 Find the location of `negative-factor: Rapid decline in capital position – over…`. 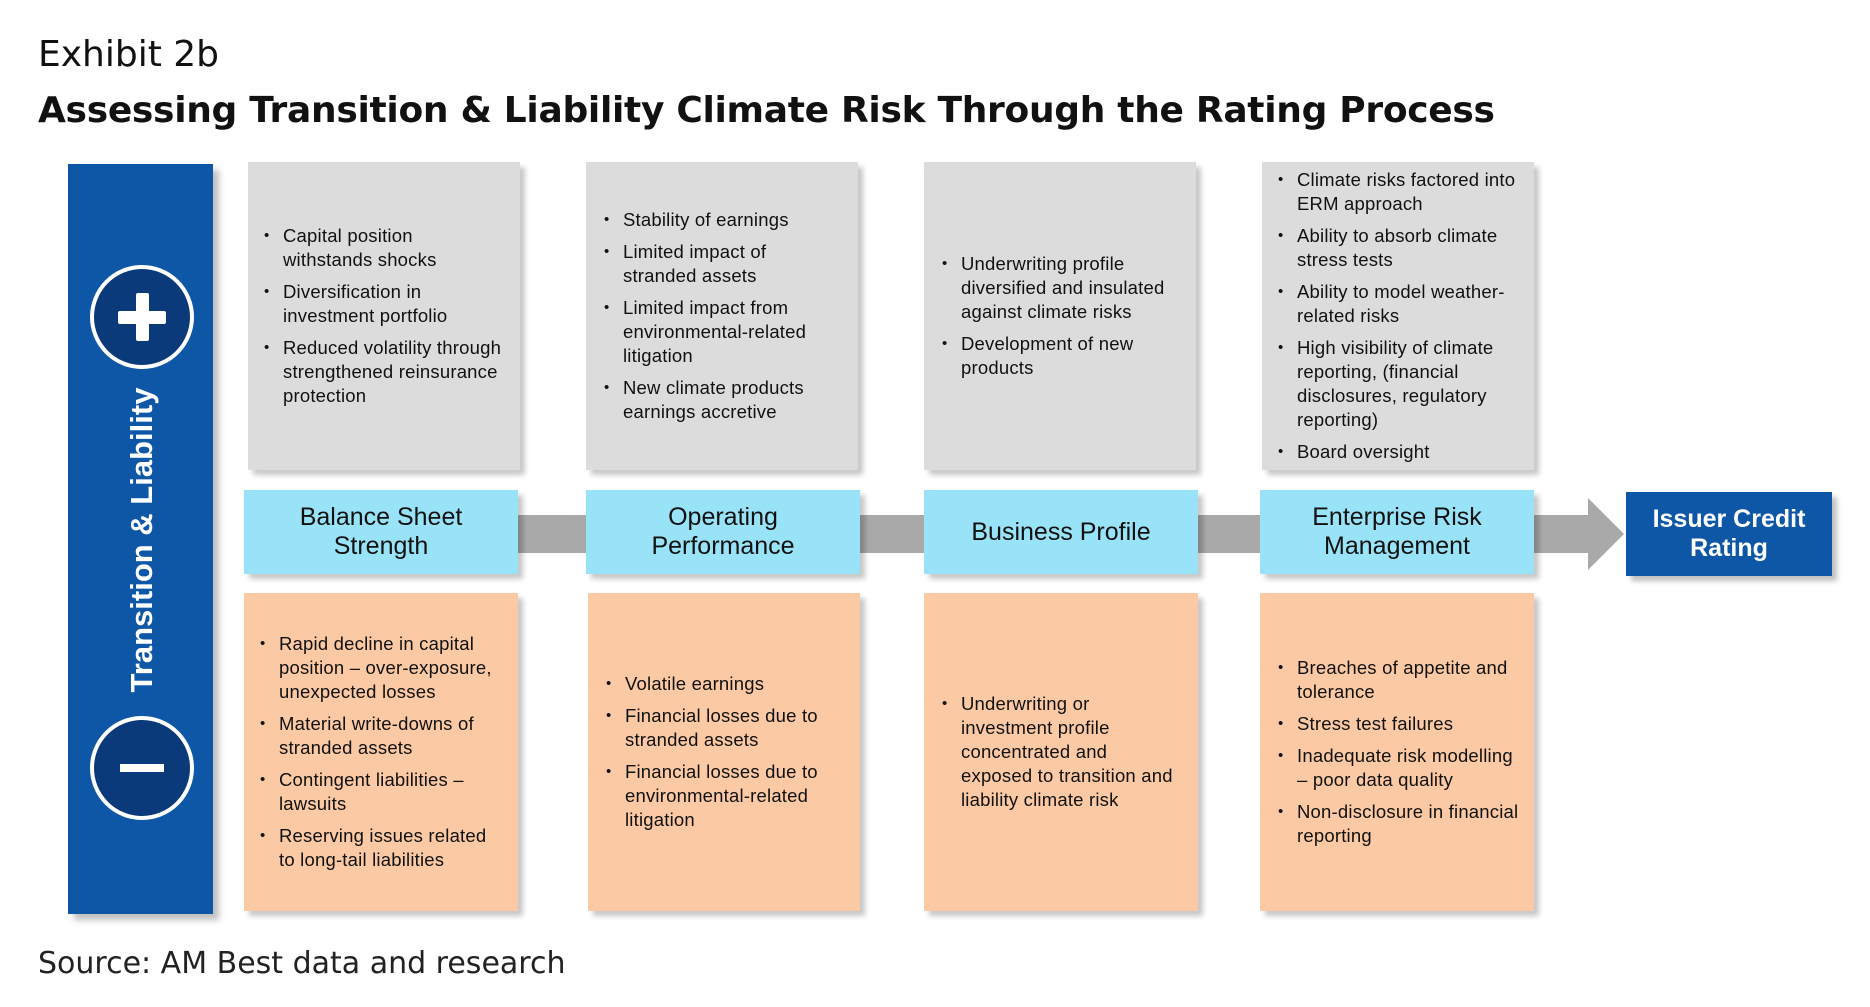

negative-factor: Rapid decline in capital position – over… is located at coordinates (382, 668).